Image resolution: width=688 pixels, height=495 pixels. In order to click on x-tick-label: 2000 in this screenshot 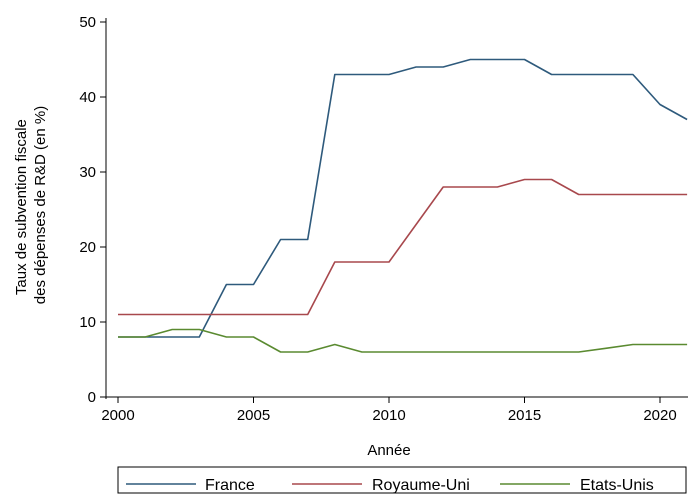, I will do `click(117, 415)`.